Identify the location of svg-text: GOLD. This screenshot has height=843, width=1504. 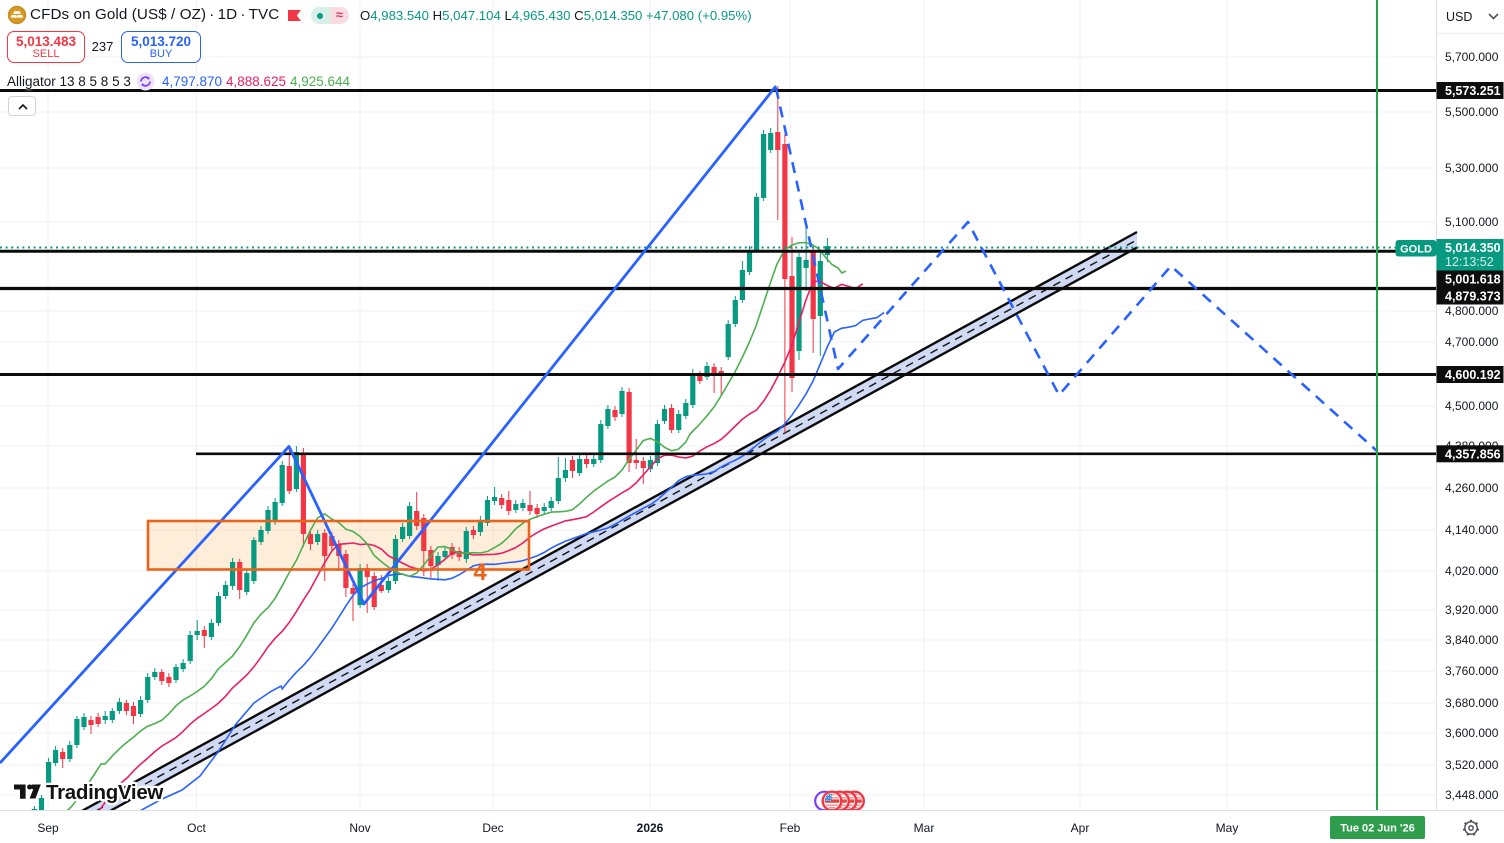
(1416, 250).